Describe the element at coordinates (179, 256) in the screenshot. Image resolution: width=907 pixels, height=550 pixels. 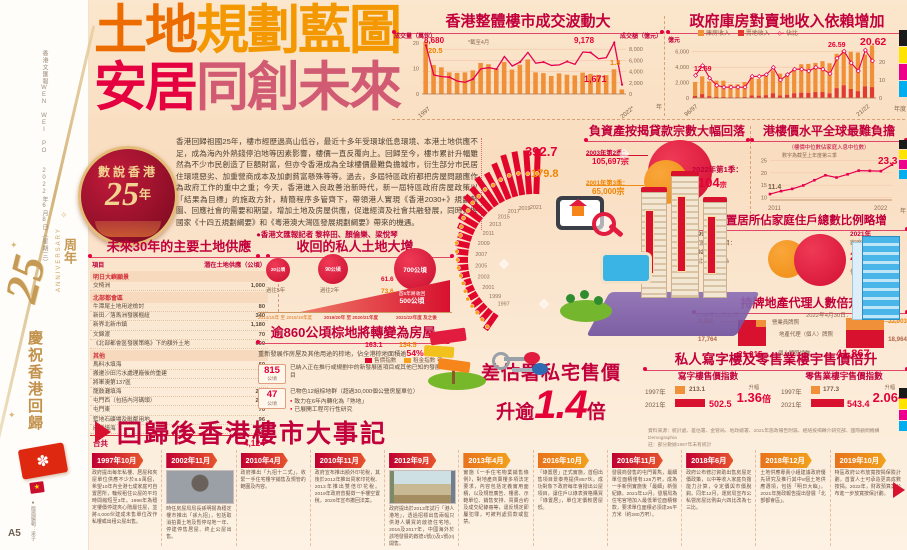
I see `title-rule` at that location.